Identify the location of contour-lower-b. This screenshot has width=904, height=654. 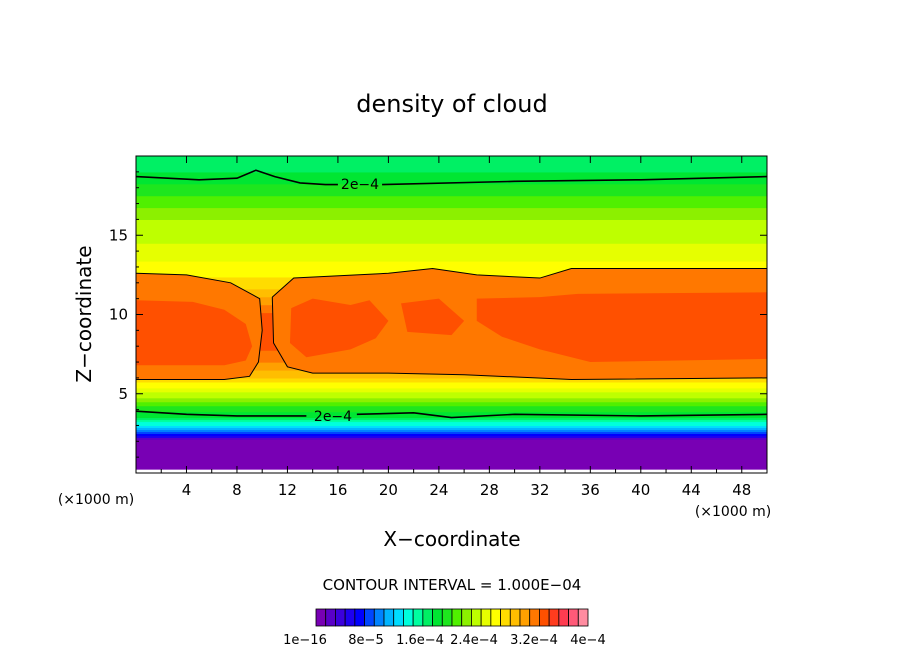
(561, 415).